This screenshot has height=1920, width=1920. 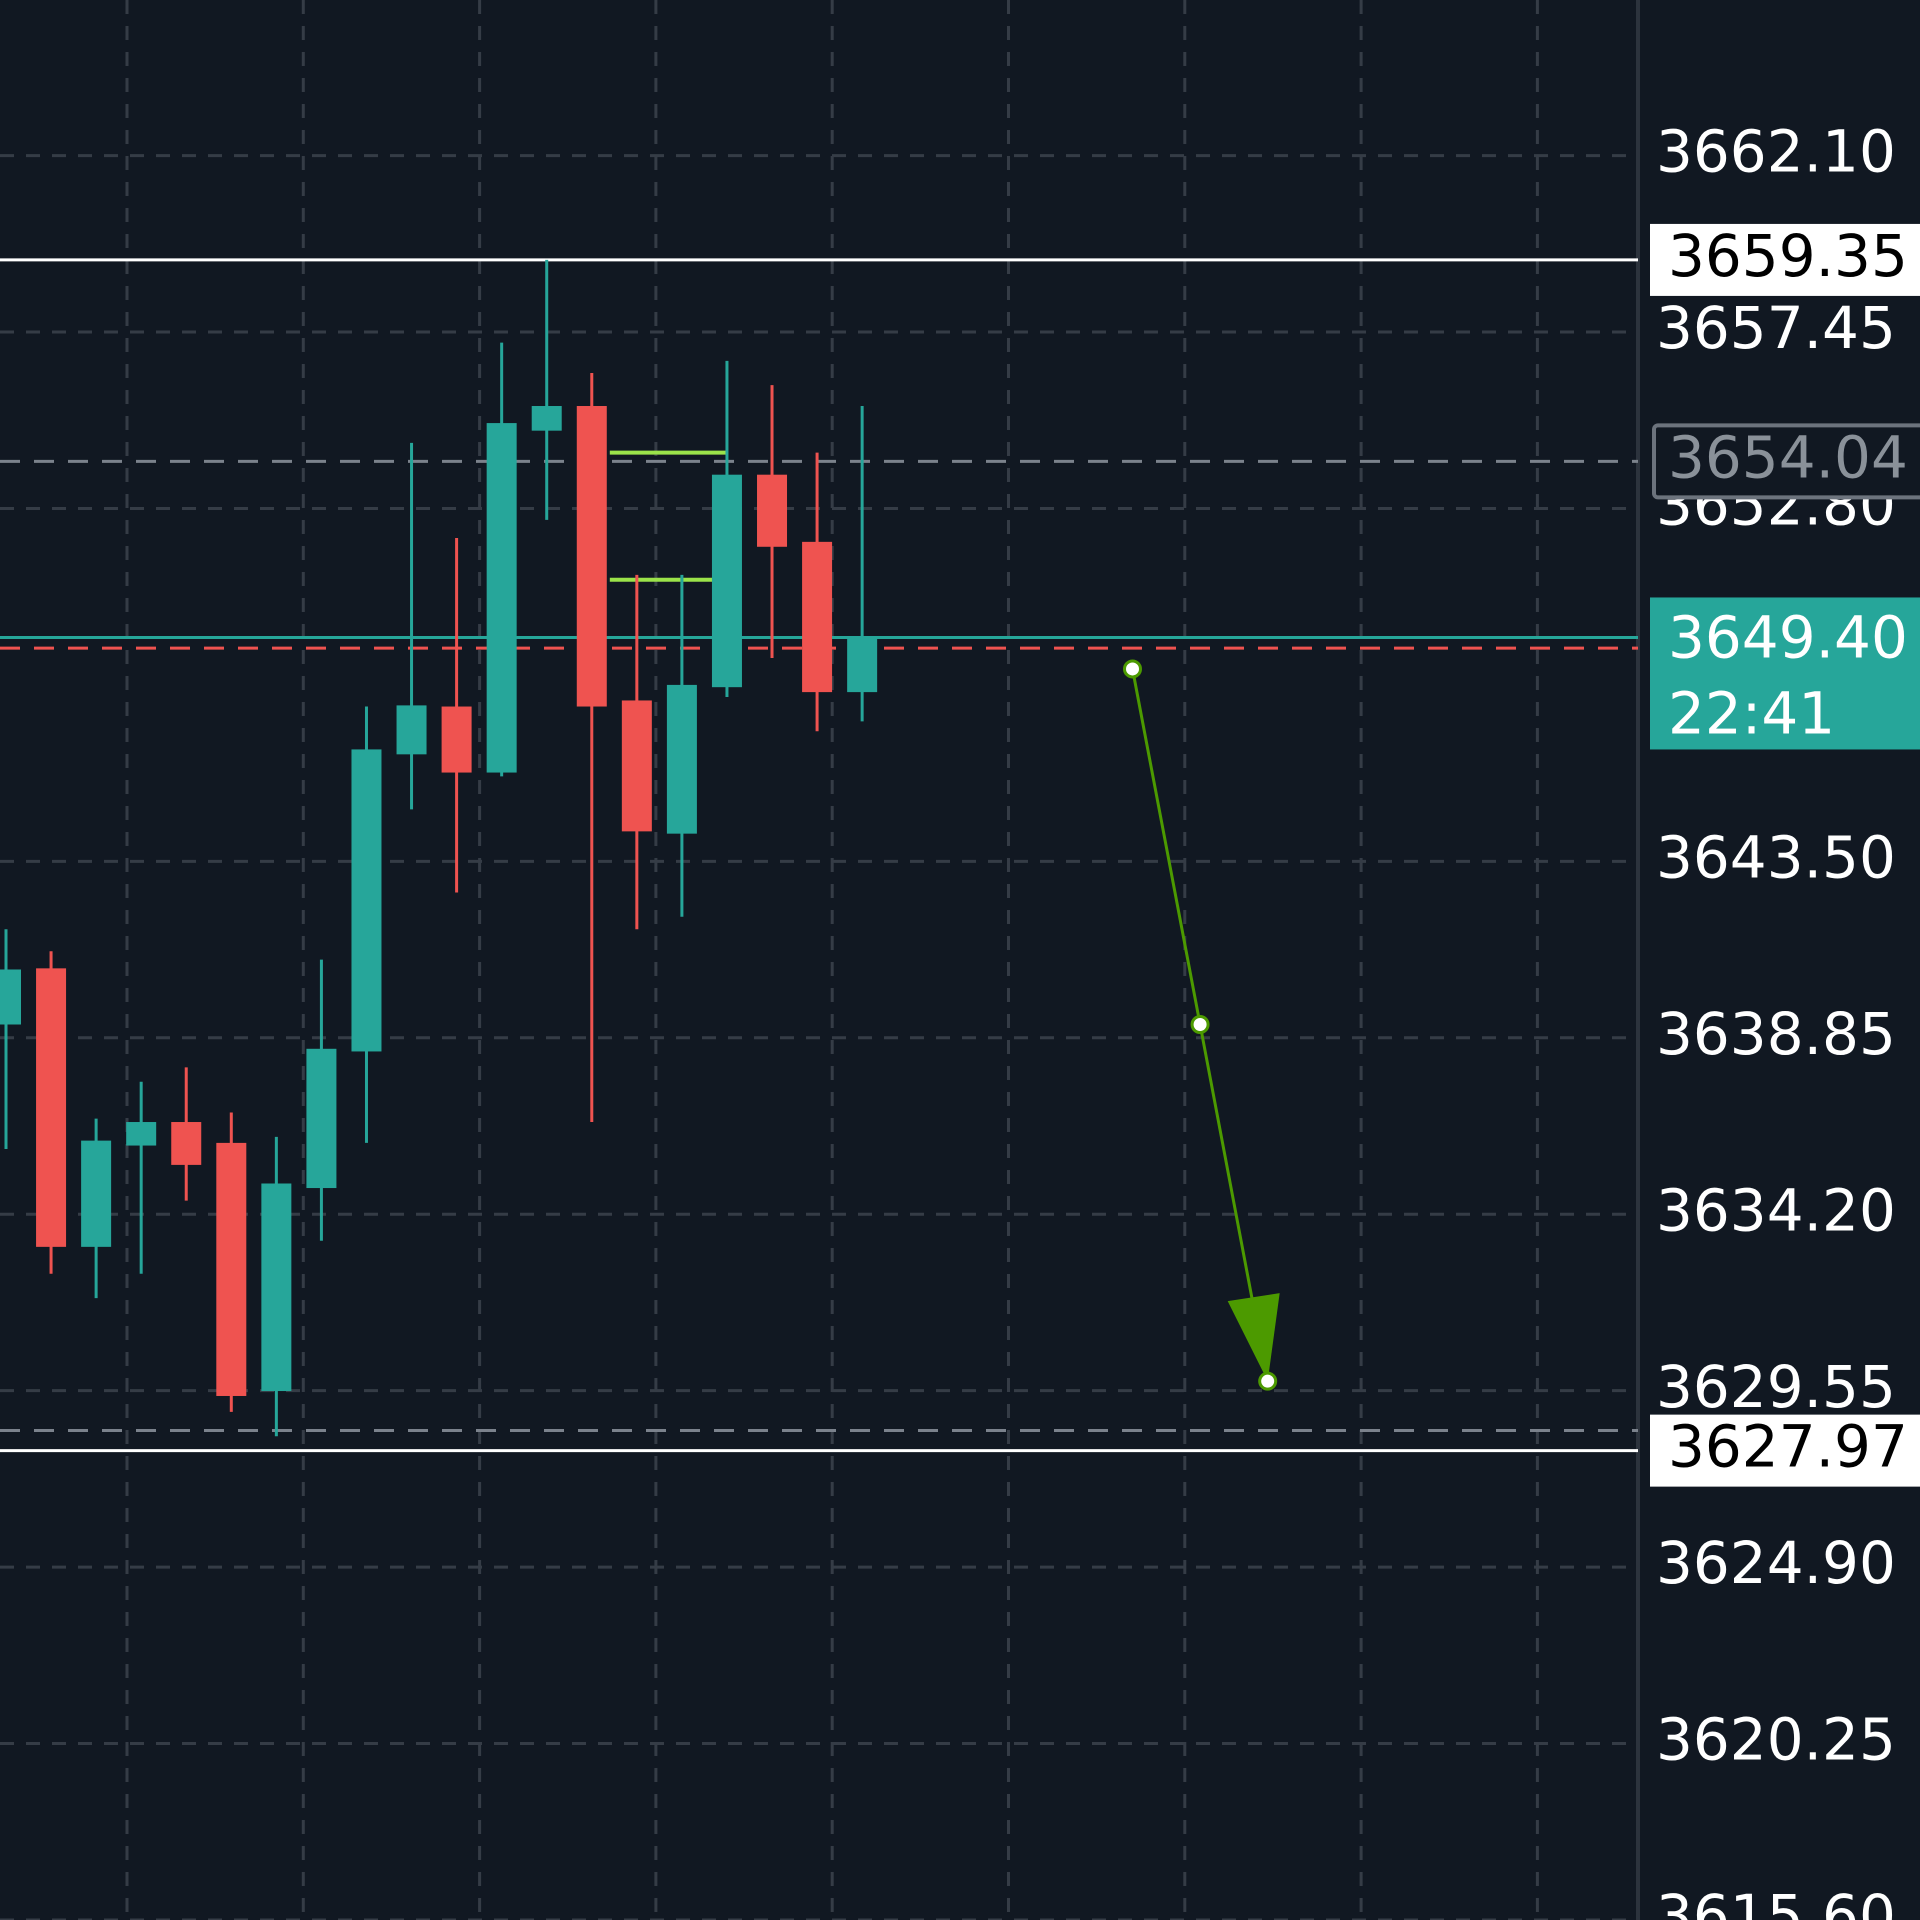 I want to click on y-tick-label: 3643.50, so click(x=1776, y=857).